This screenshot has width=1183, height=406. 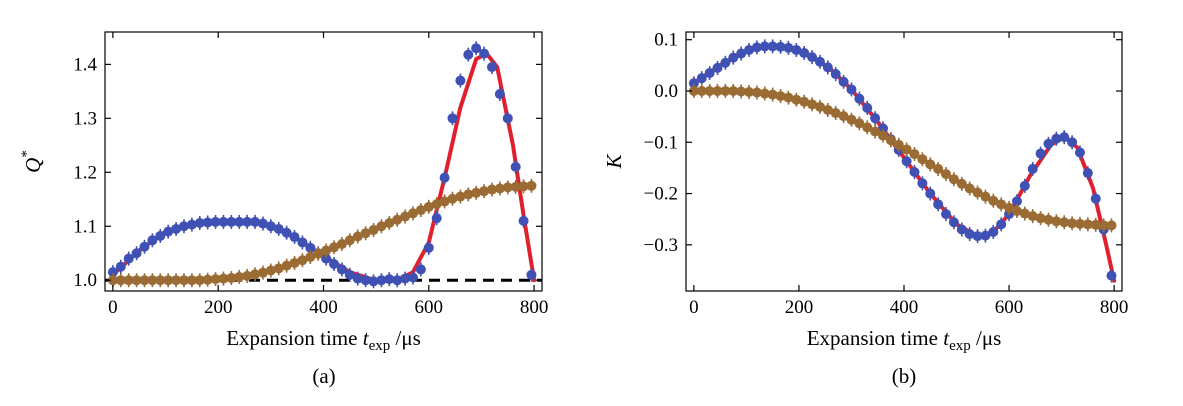 I want to click on x-tick-label: 800, so click(x=1114, y=307).